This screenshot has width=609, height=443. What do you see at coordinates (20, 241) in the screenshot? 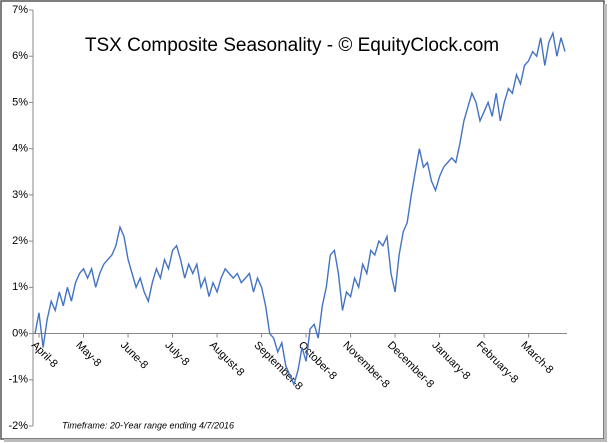
I see `y-tick-label: 2%` at bounding box center [20, 241].